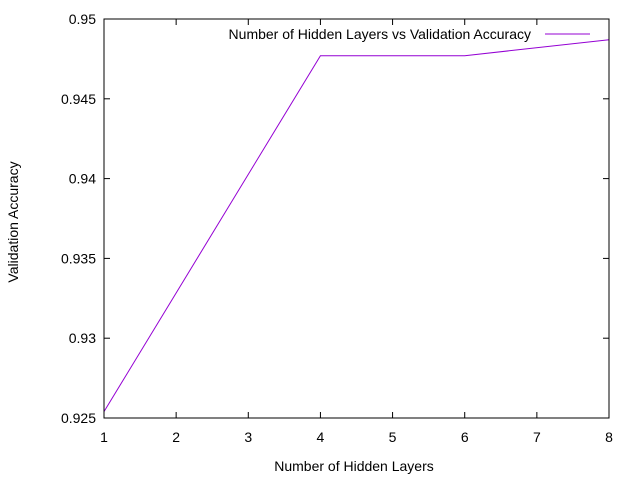  Describe the element at coordinates (321, 437) in the screenshot. I see `x-tick-label: 4` at that location.